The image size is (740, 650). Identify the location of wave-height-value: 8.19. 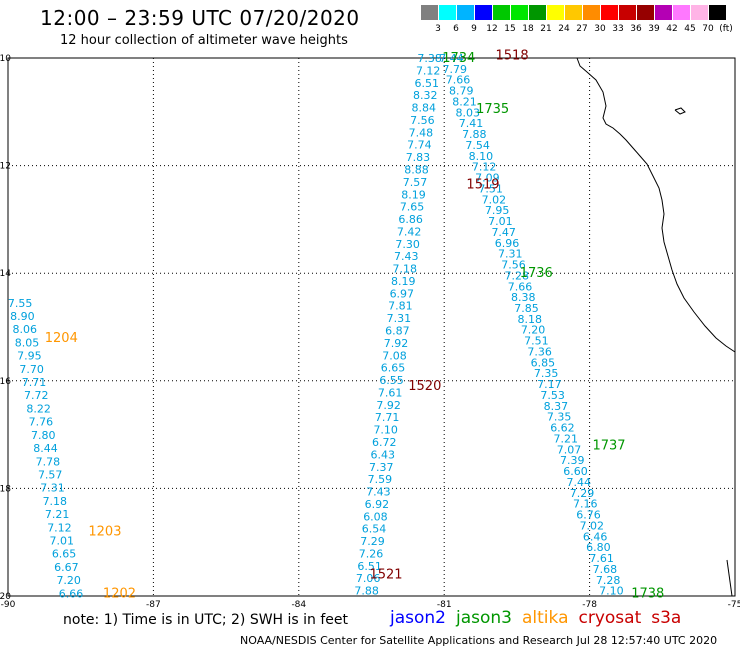
(403, 281).